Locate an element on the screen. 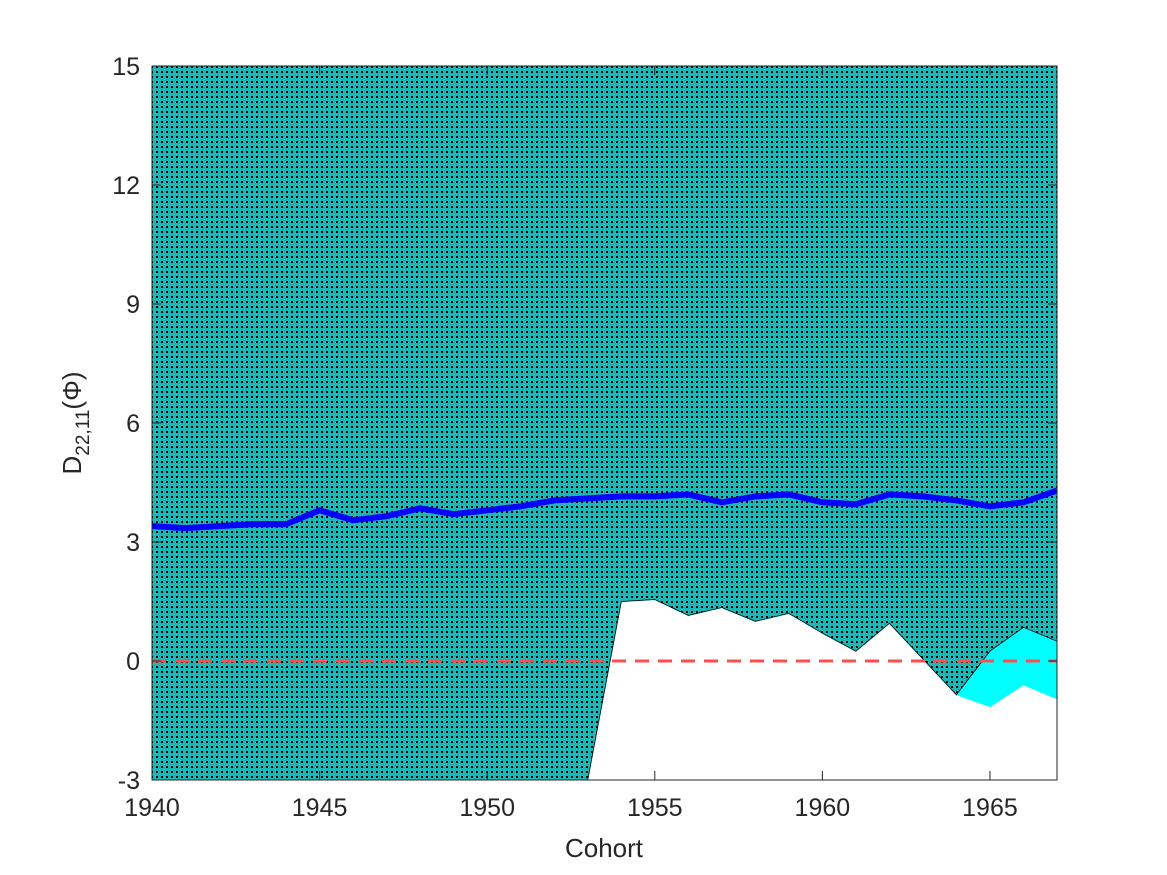 Image resolution: width=1167 pixels, height=875 pixels. y-tick-label: 15 is located at coordinates (126, 67).